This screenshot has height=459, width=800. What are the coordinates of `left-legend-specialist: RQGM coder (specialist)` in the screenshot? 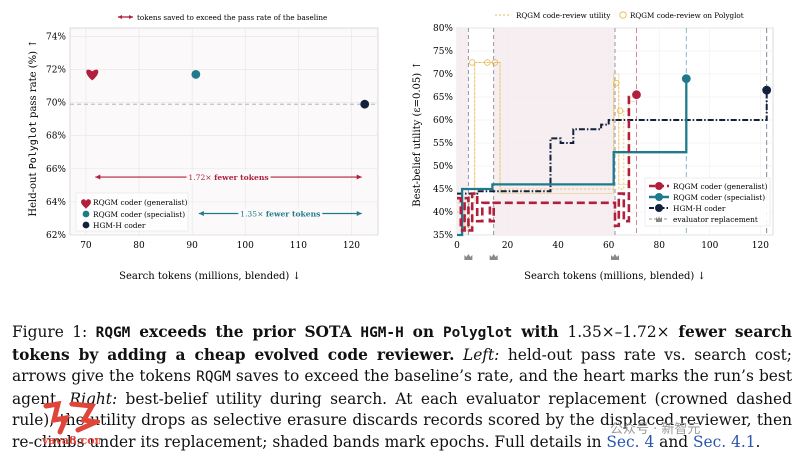 It's located at (139, 214).